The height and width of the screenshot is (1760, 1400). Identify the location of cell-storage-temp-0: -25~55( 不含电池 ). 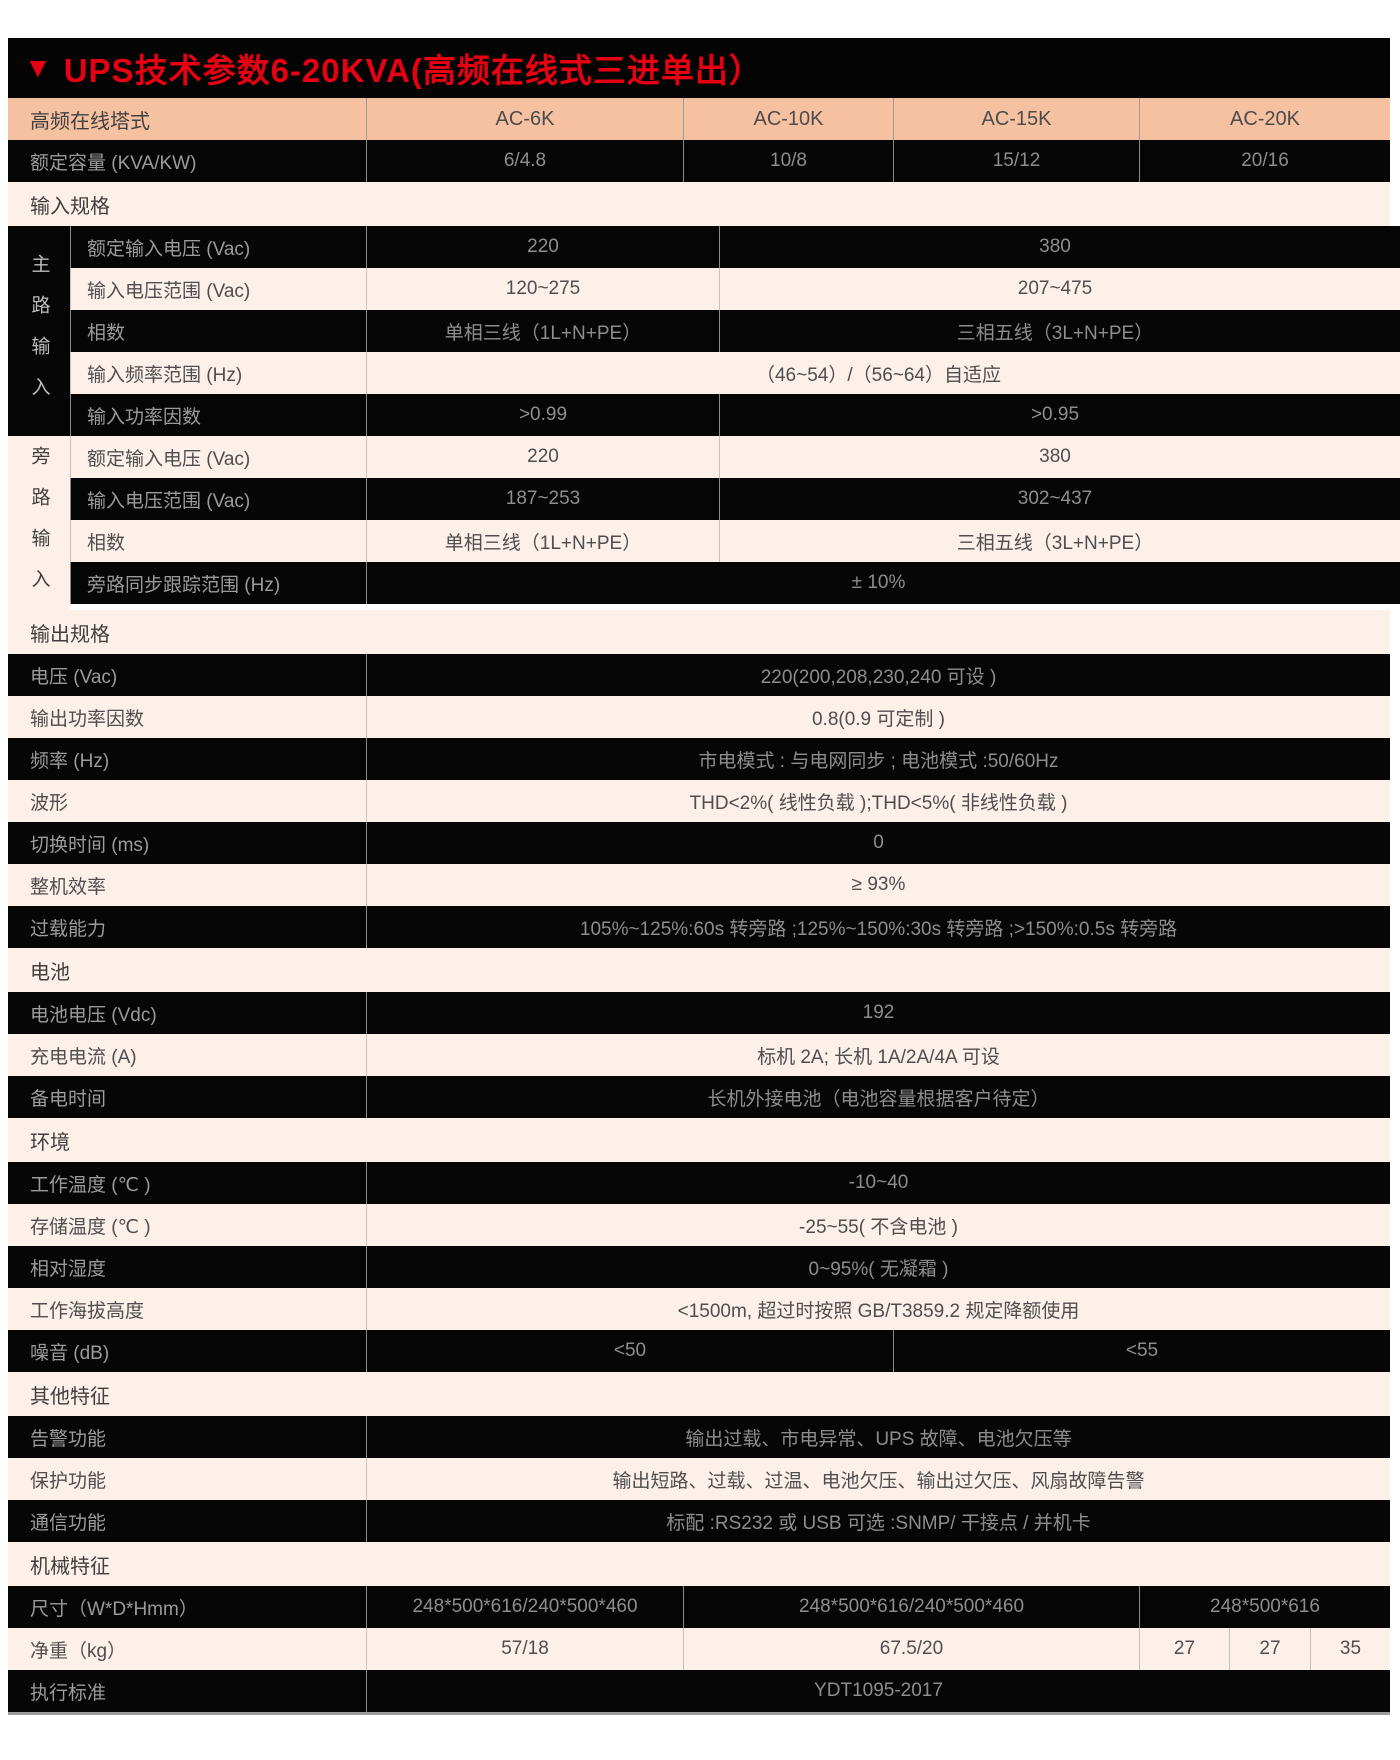
(878, 1225).